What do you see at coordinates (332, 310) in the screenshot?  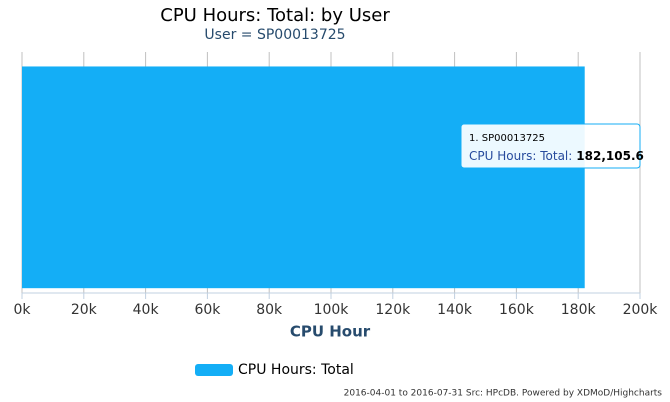 I see `x-tick-label: 100k` at bounding box center [332, 310].